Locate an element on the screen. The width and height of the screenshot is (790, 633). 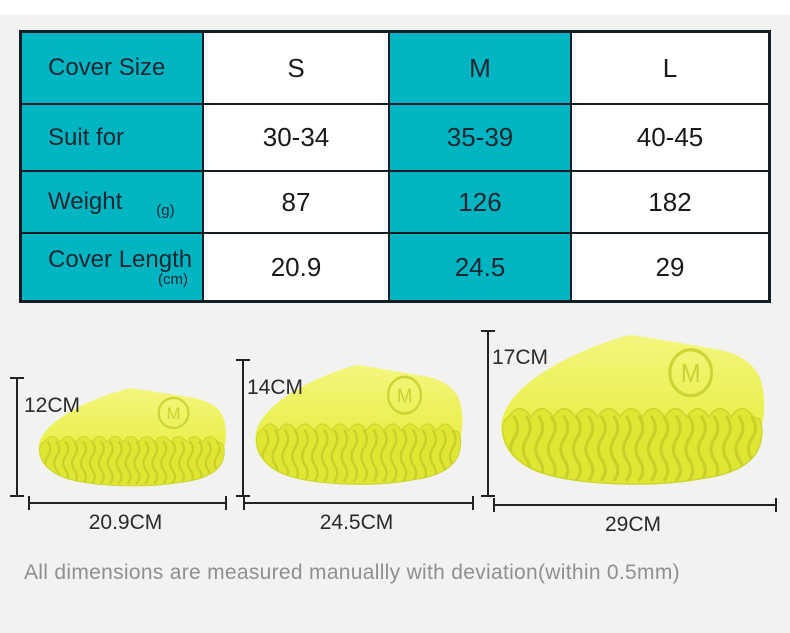
cell-weight-l: 182 is located at coordinates (670, 202).